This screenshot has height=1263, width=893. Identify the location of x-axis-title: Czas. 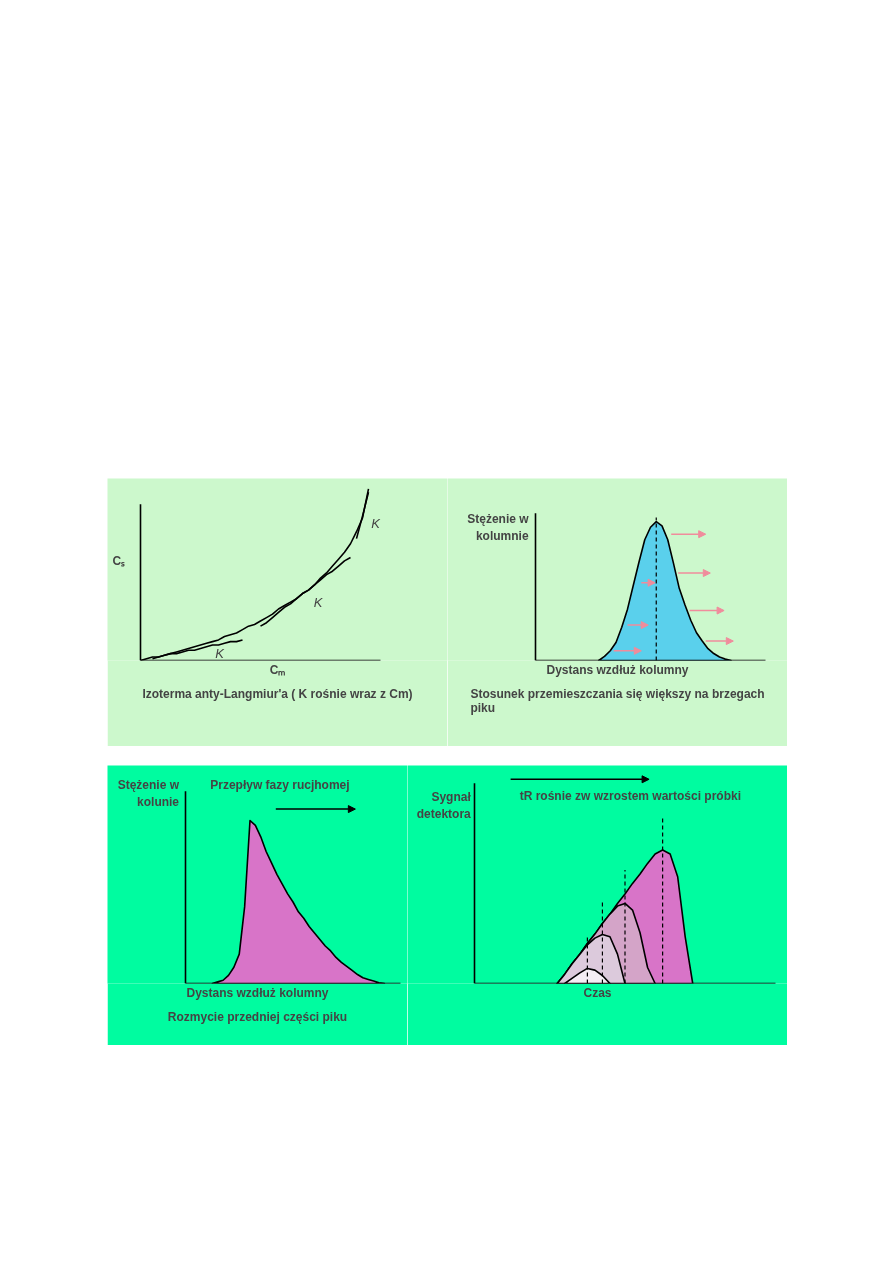
(597, 992).